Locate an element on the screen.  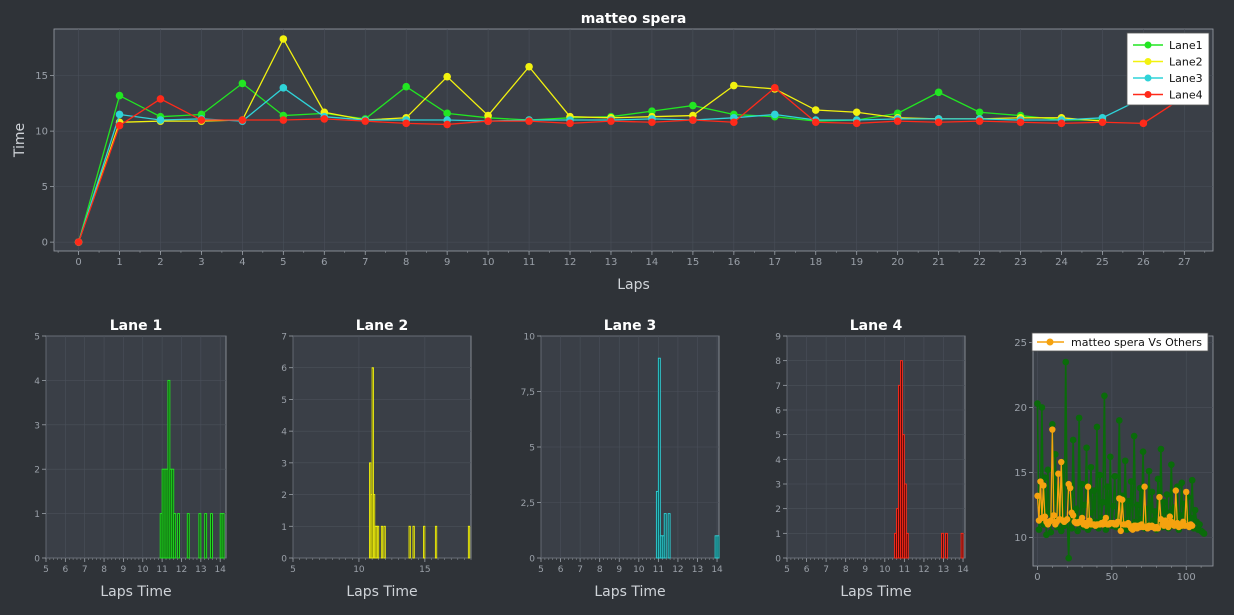
plot-area is located at coordinates (876, 447).